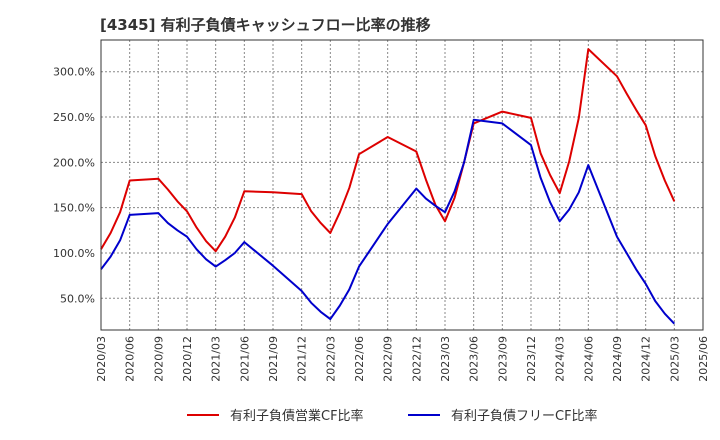  Describe the element at coordinates (445, 359) in the screenshot. I see `x-tick-label: 2023/03` at that location.